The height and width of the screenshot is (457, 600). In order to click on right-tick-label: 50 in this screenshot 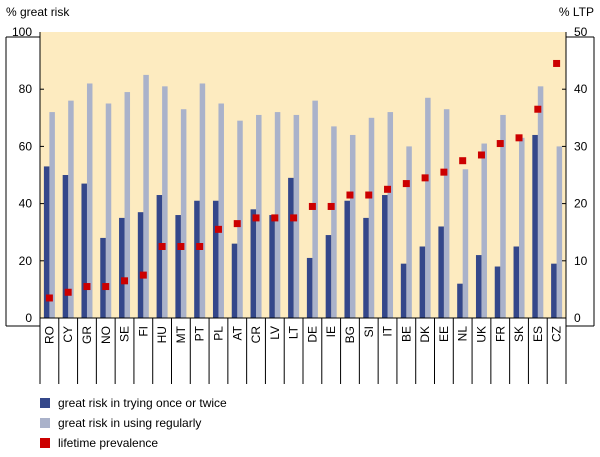, I will do `click(581, 32)`.